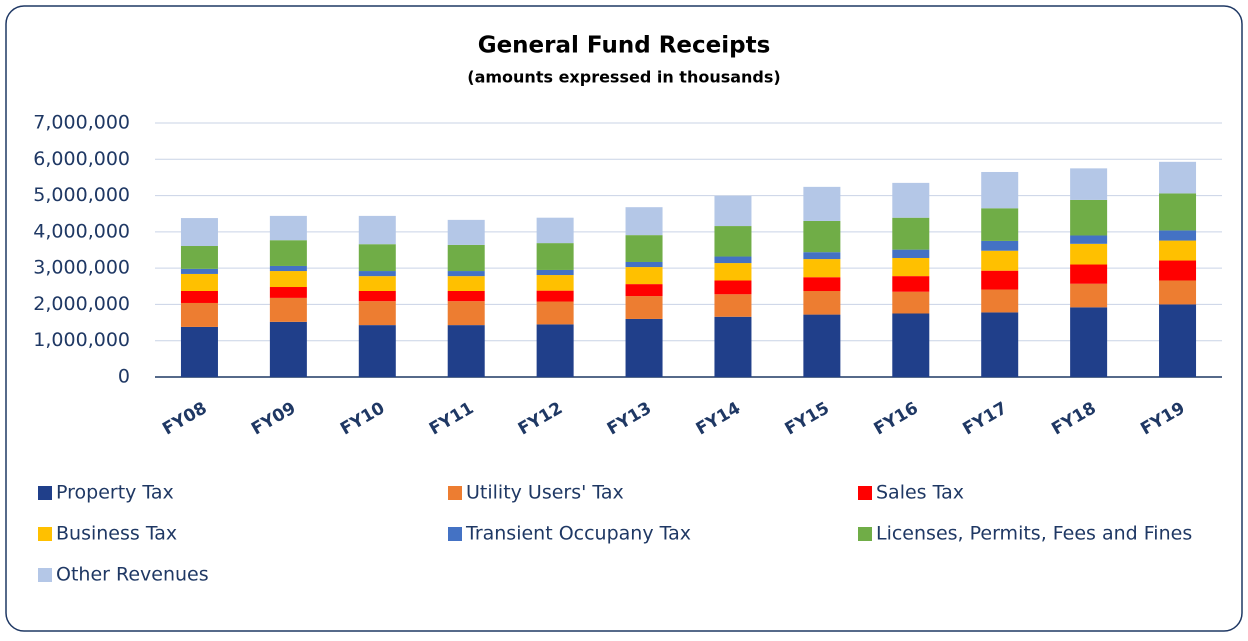  Describe the element at coordinates (115, 493) in the screenshot. I see `legend-label: Property Tax` at that location.